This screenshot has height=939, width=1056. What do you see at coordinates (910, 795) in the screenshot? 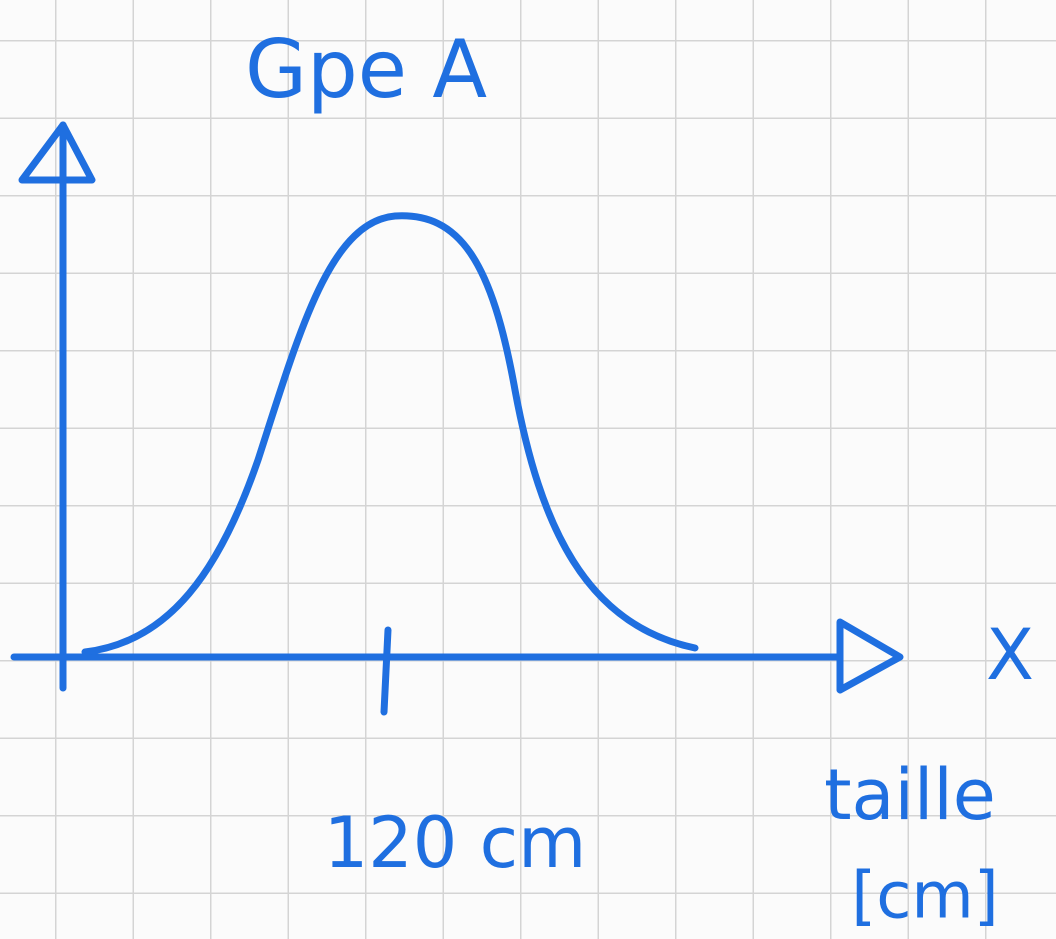
I see `x-label: taille` at bounding box center [910, 795].